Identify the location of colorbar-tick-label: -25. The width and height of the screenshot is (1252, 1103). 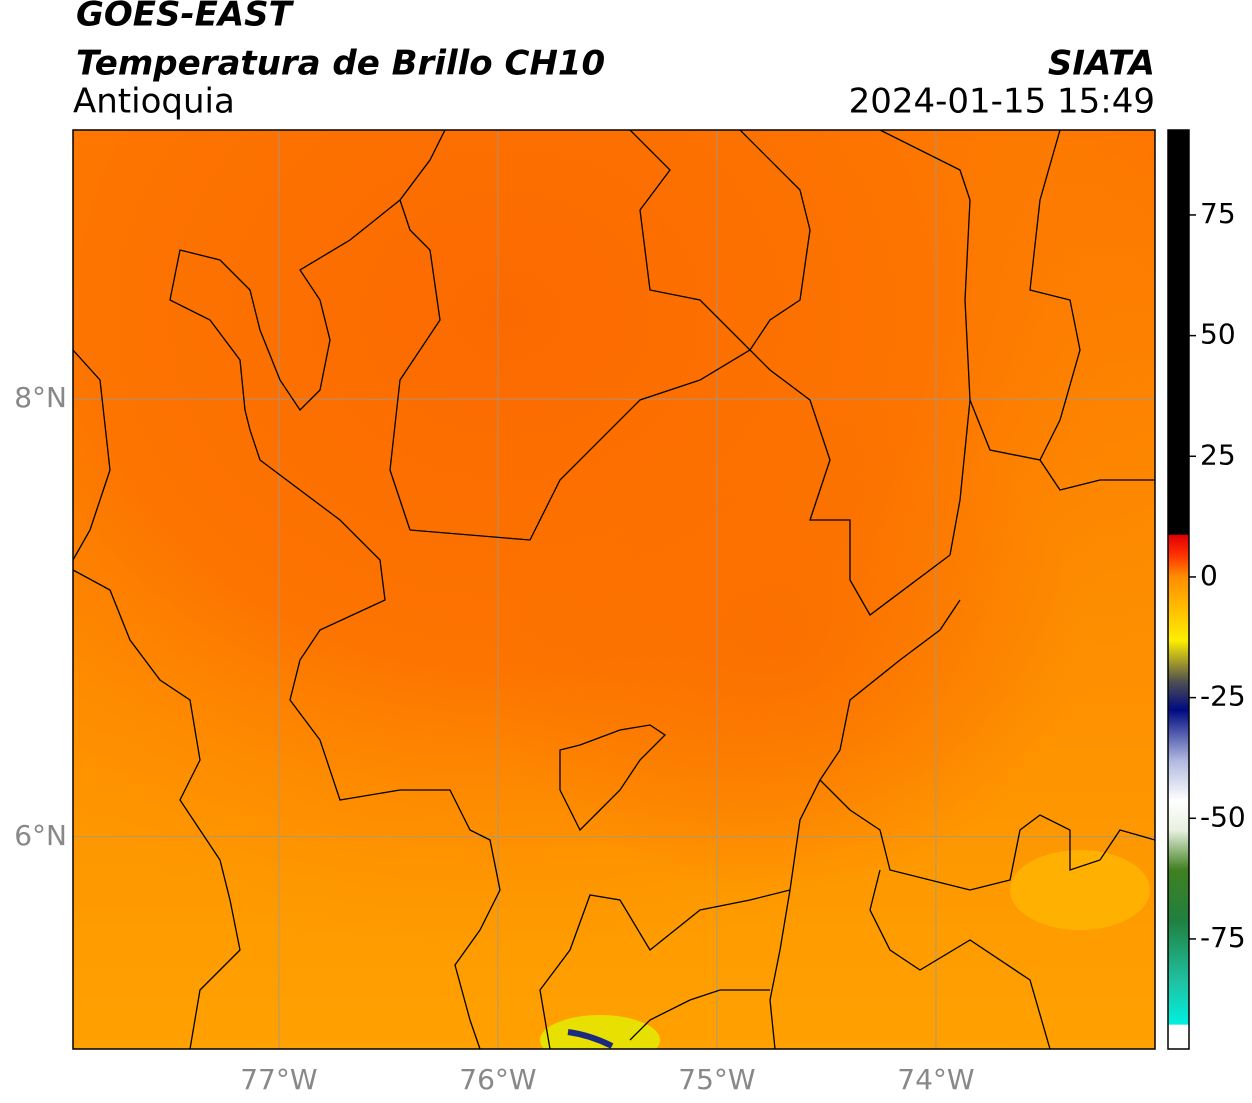
(1223, 696).